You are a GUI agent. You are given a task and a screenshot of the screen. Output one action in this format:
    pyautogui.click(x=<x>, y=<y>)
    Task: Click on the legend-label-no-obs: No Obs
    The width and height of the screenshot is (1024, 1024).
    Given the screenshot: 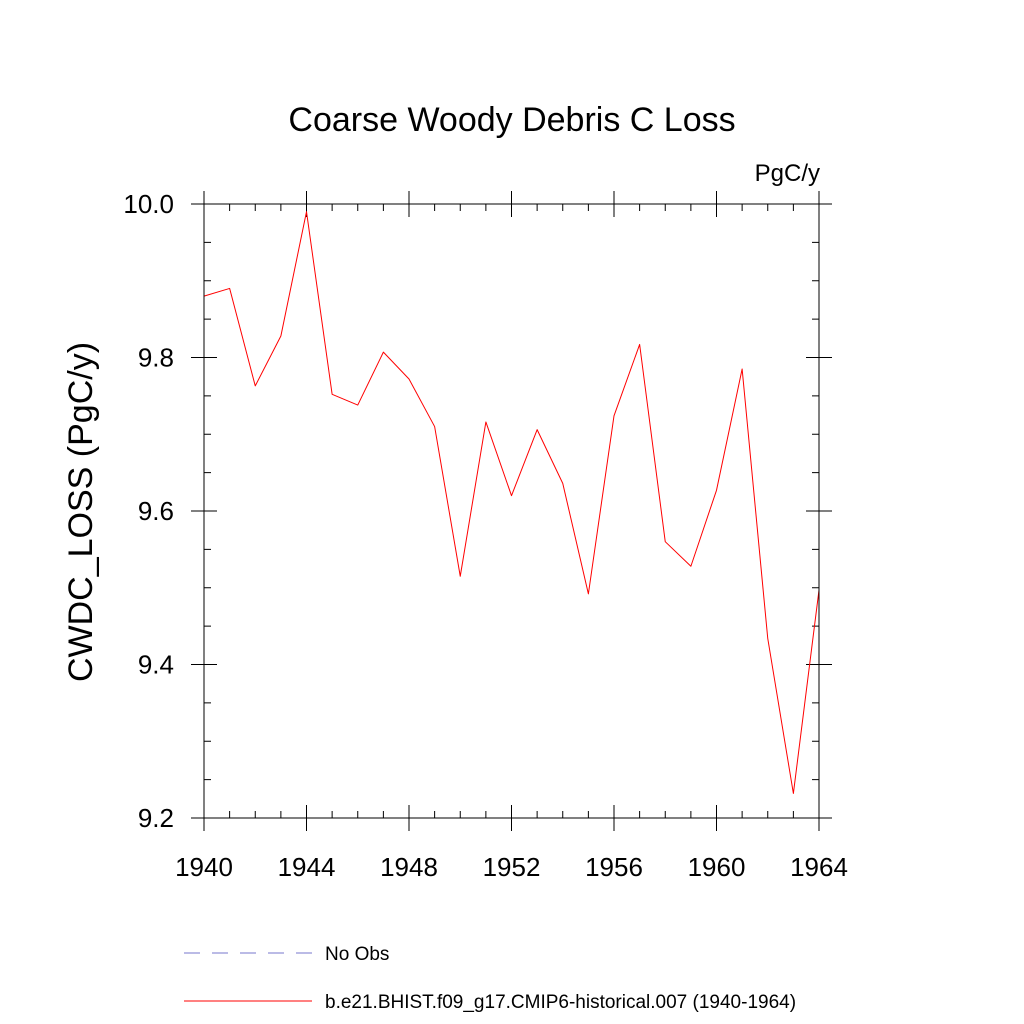 What is the action you would take?
    pyautogui.click(x=357, y=954)
    